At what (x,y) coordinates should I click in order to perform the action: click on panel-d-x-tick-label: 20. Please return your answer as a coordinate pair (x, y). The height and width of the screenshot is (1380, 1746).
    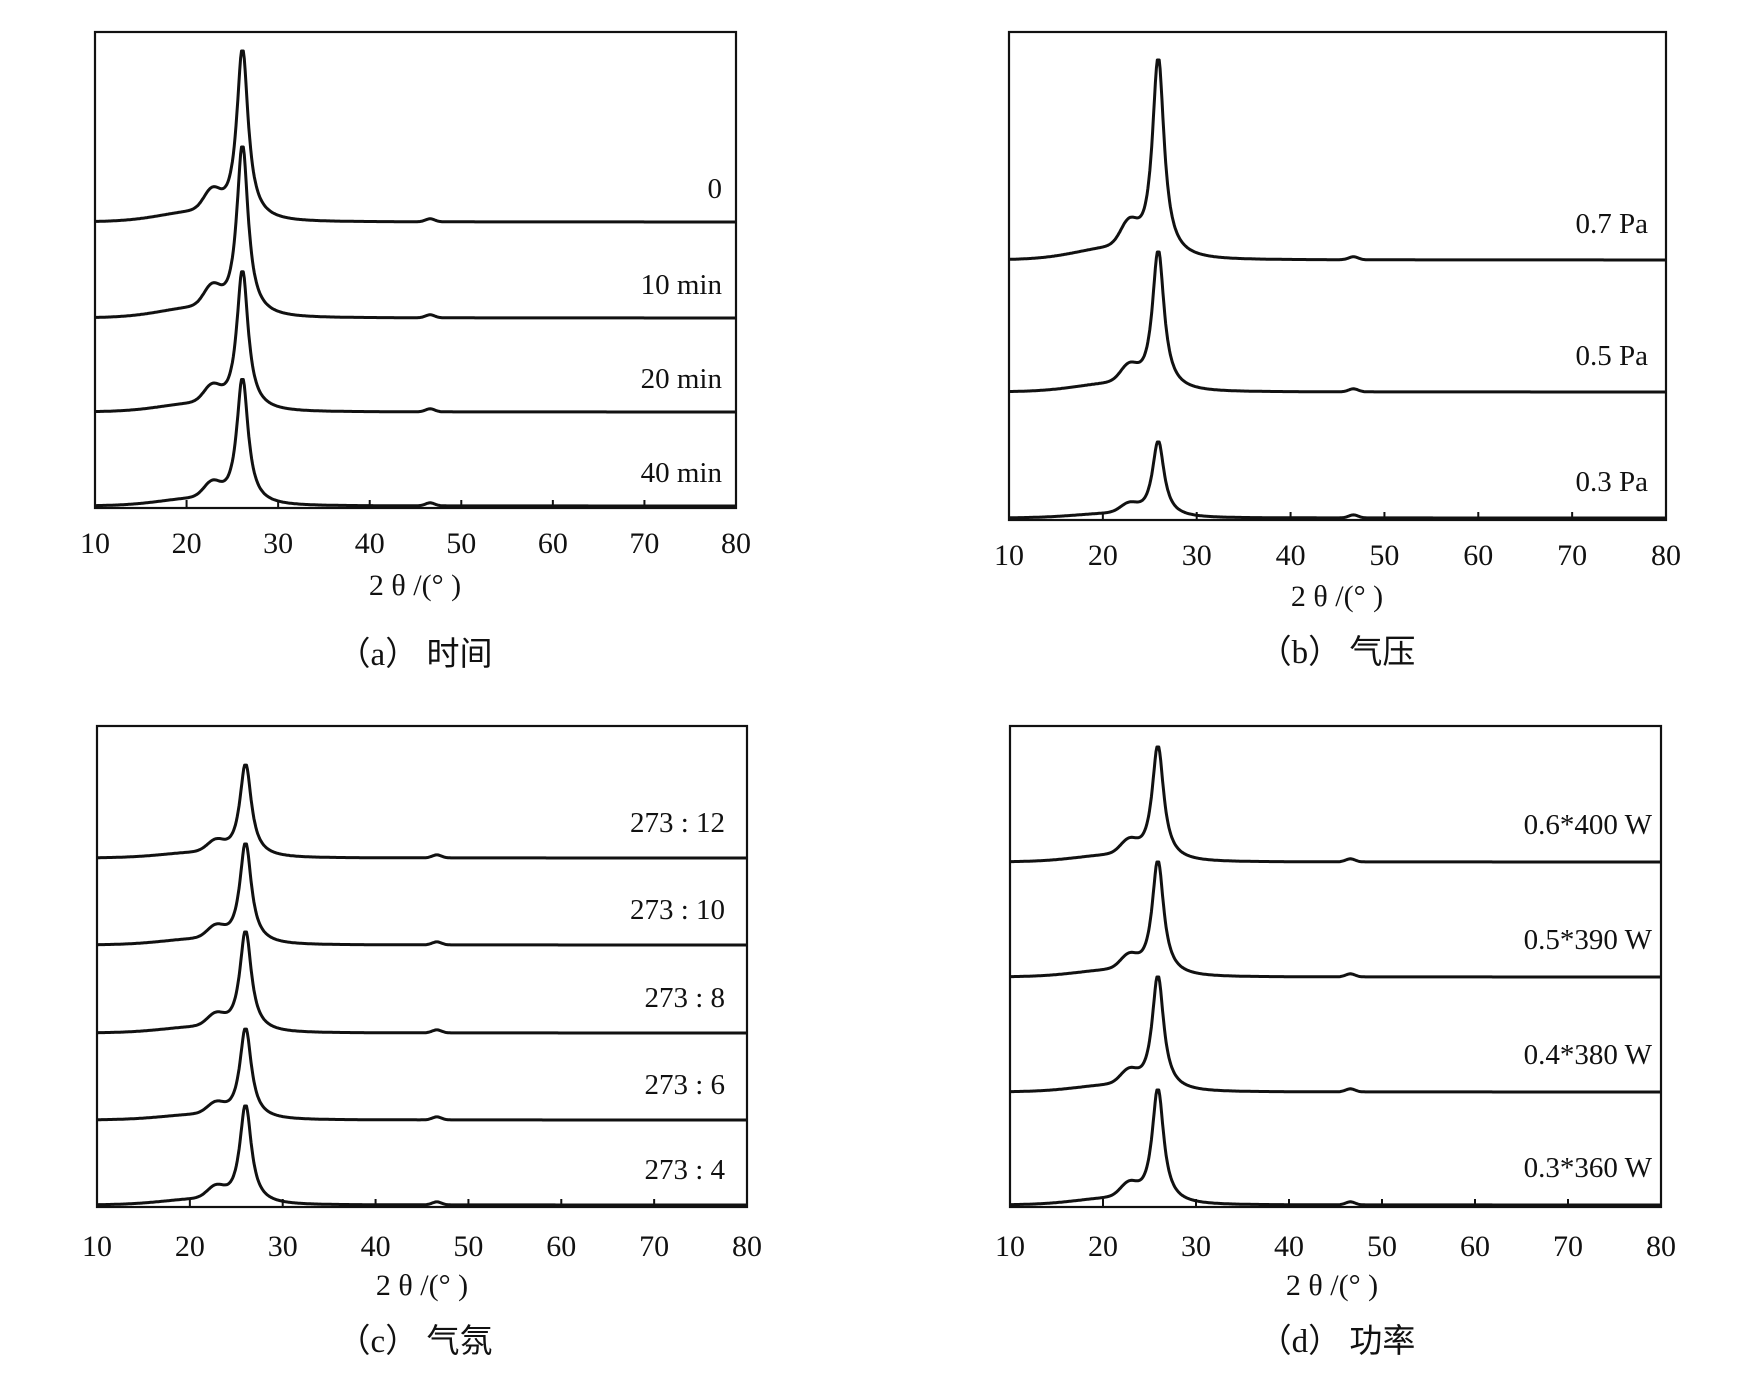
    Looking at the image, I should click on (1103, 1246).